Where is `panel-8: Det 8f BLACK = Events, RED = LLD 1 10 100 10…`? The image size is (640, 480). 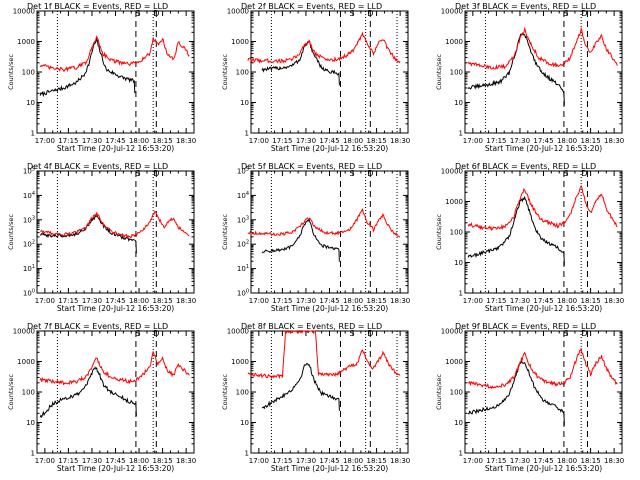 panel-8: Det 8f BLACK = Events, RED = LLD 1 10 100 10… is located at coordinates (315, 397).